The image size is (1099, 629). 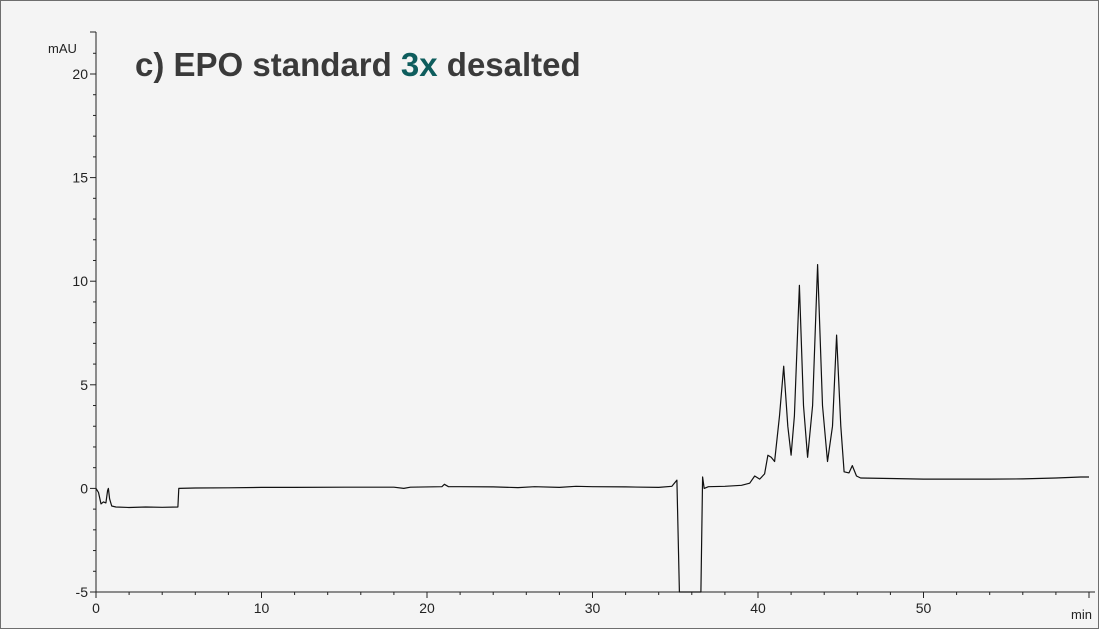 What do you see at coordinates (84, 385) in the screenshot?
I see `y-tick-label: 5` at bounding box center [84, 385].